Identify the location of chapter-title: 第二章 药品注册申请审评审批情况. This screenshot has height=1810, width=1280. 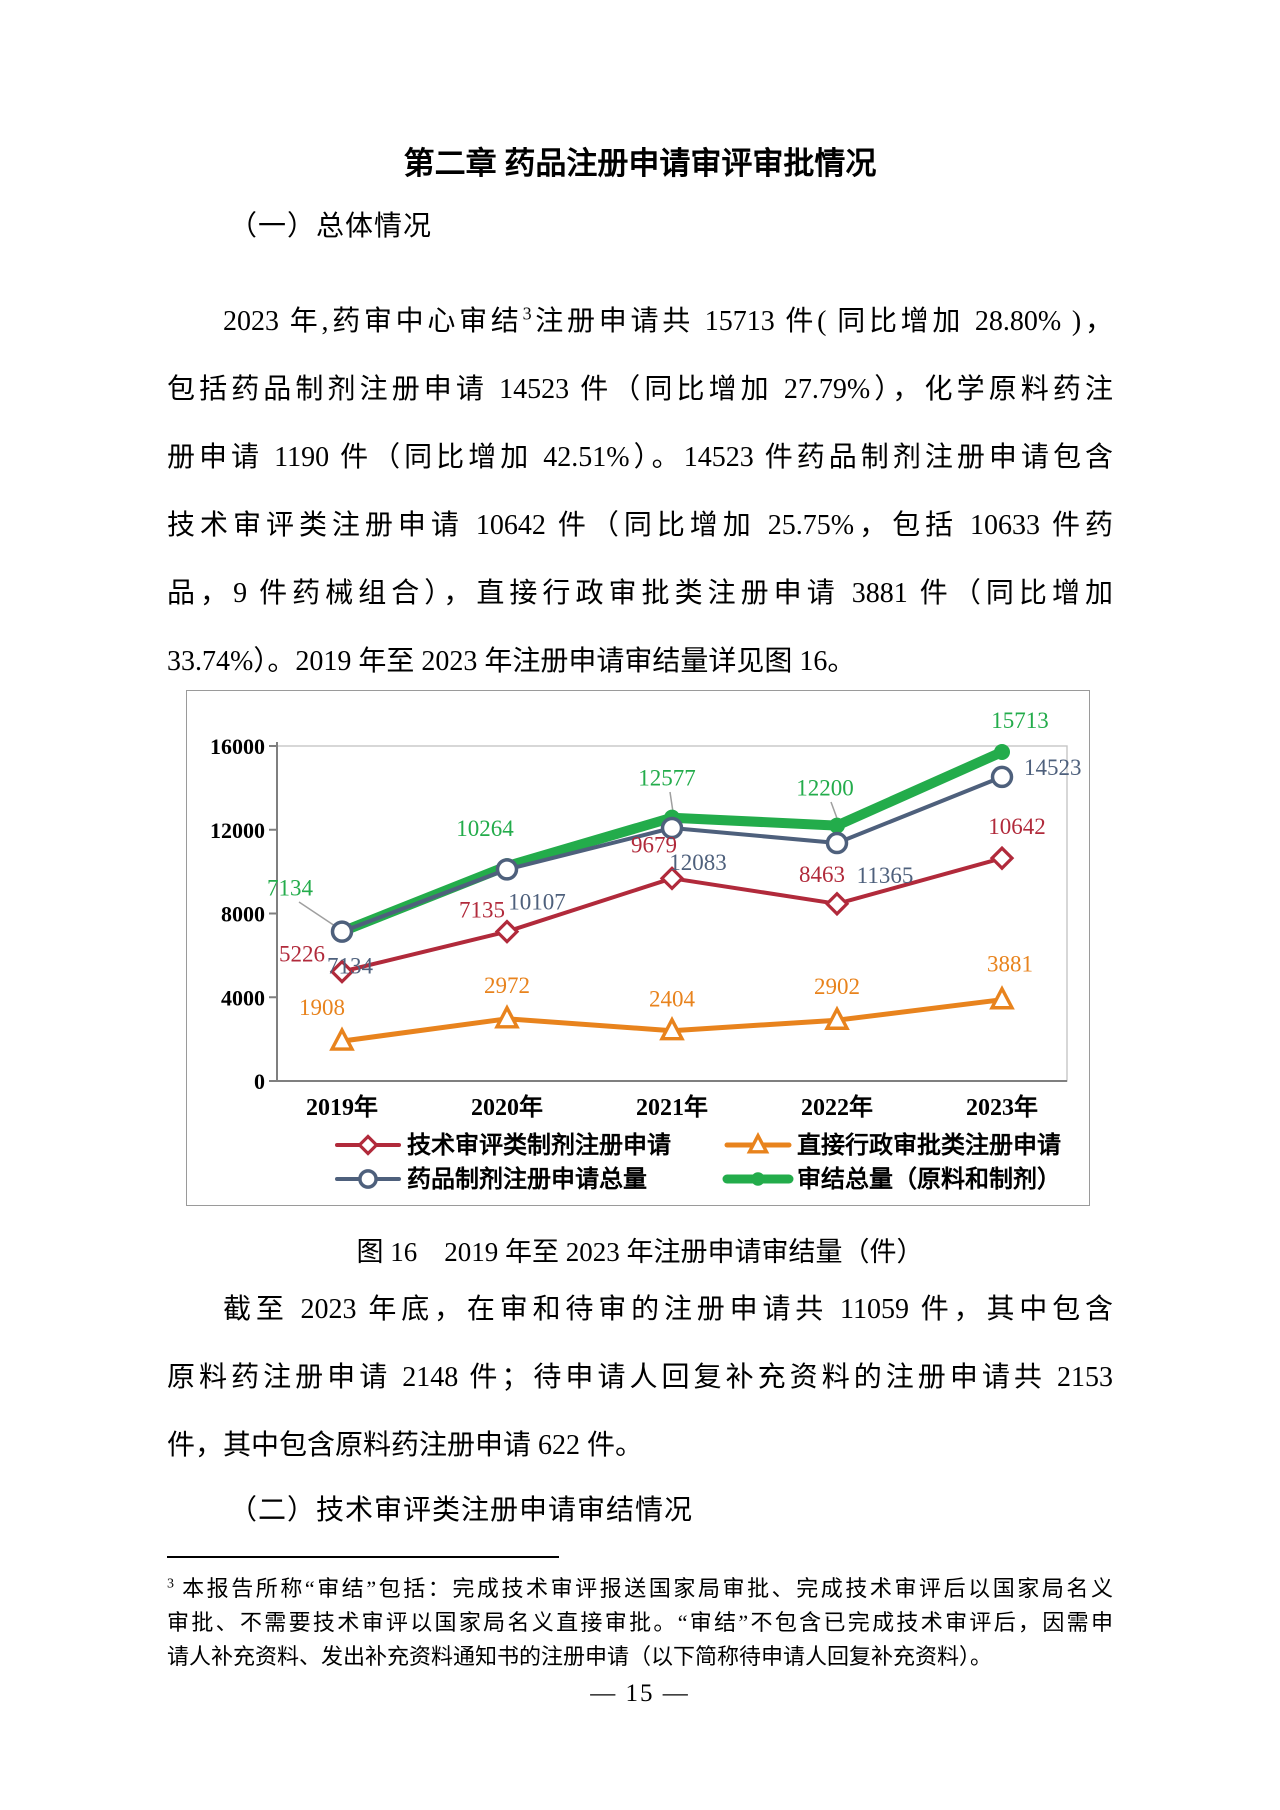
(640, 163).